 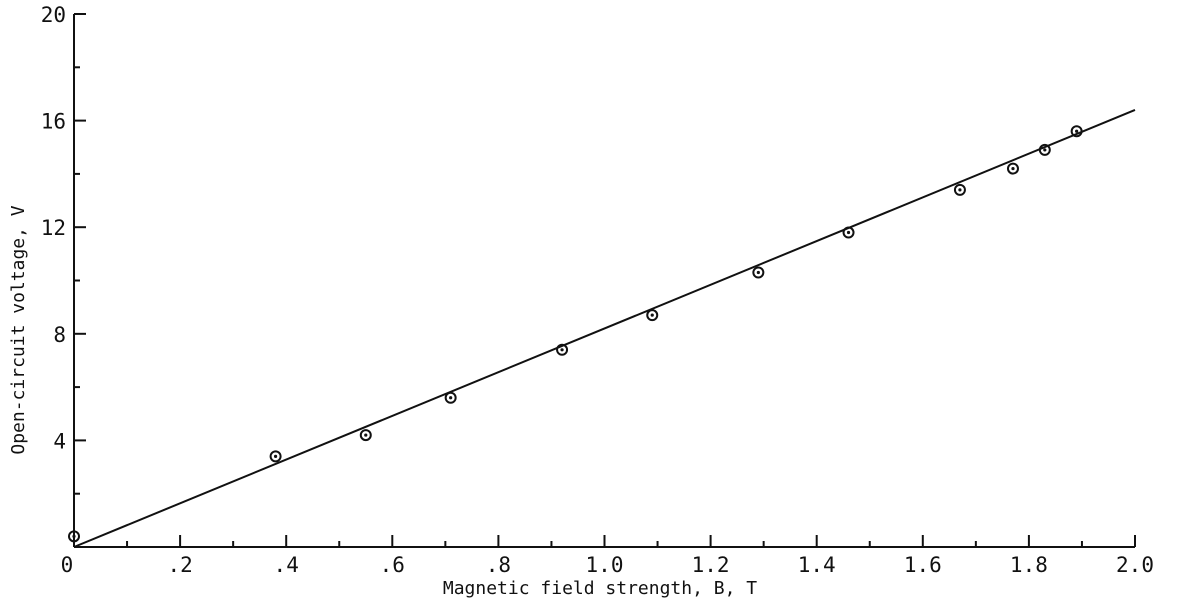 I want to click on x-tick-label: 0, so click(x=67, y=565).